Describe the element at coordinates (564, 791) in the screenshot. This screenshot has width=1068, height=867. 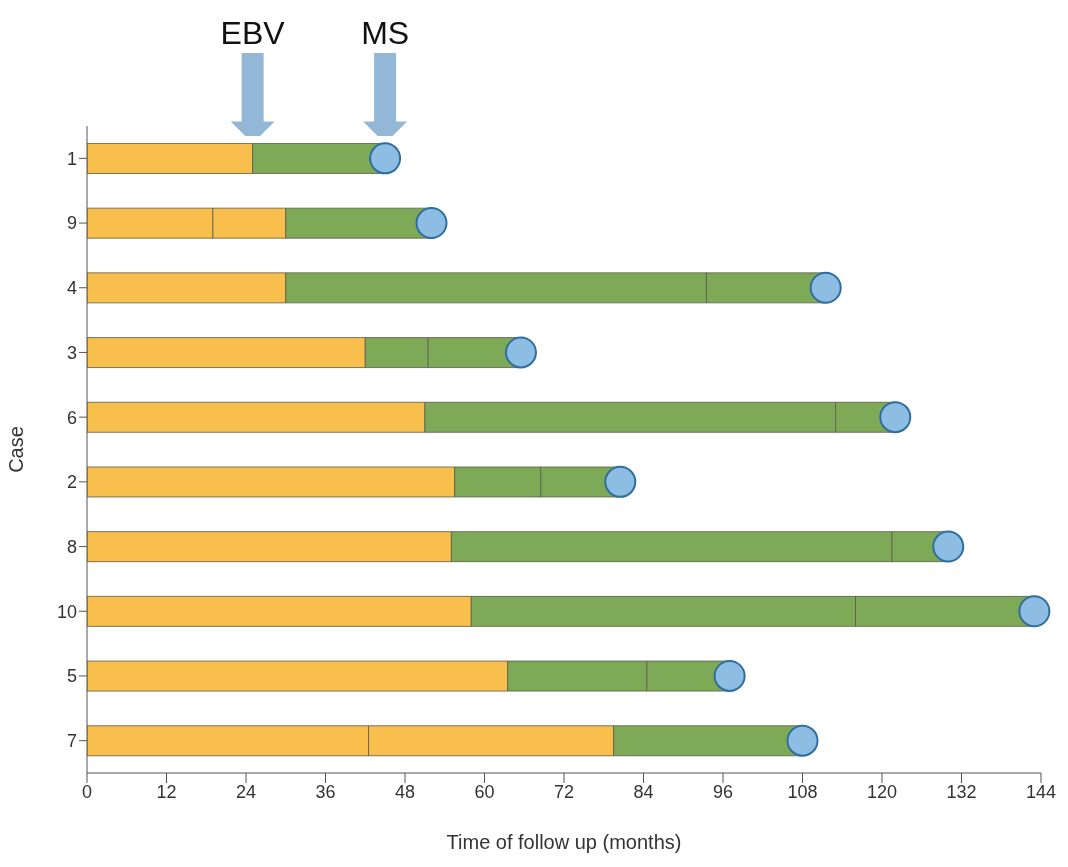
I see `x-tick-label: 72` at that location.